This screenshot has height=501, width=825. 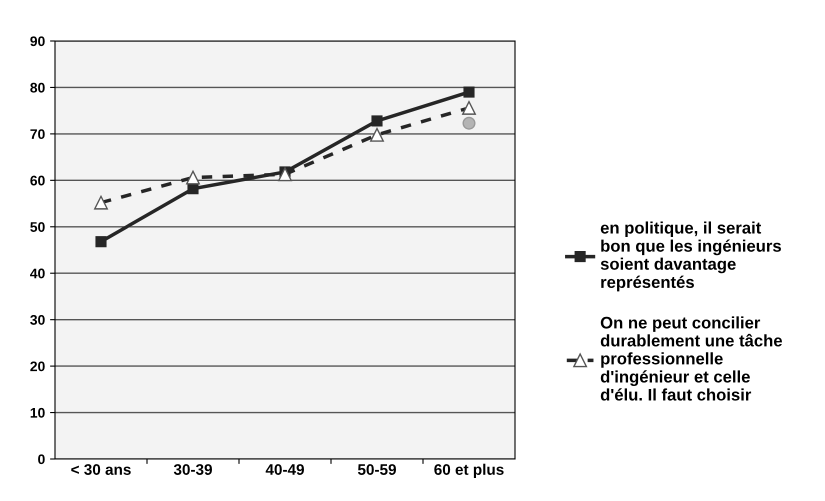 What do you see at coordinates (37, 227) in the screenshot?
I see `y-tick-label: 50` at bounding box center [37, 227].